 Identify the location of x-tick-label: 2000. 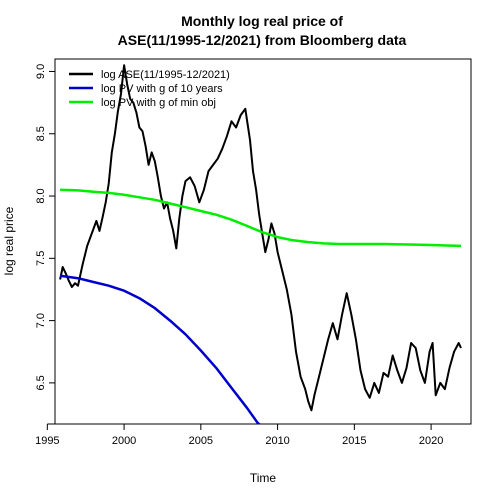
(124, 441).